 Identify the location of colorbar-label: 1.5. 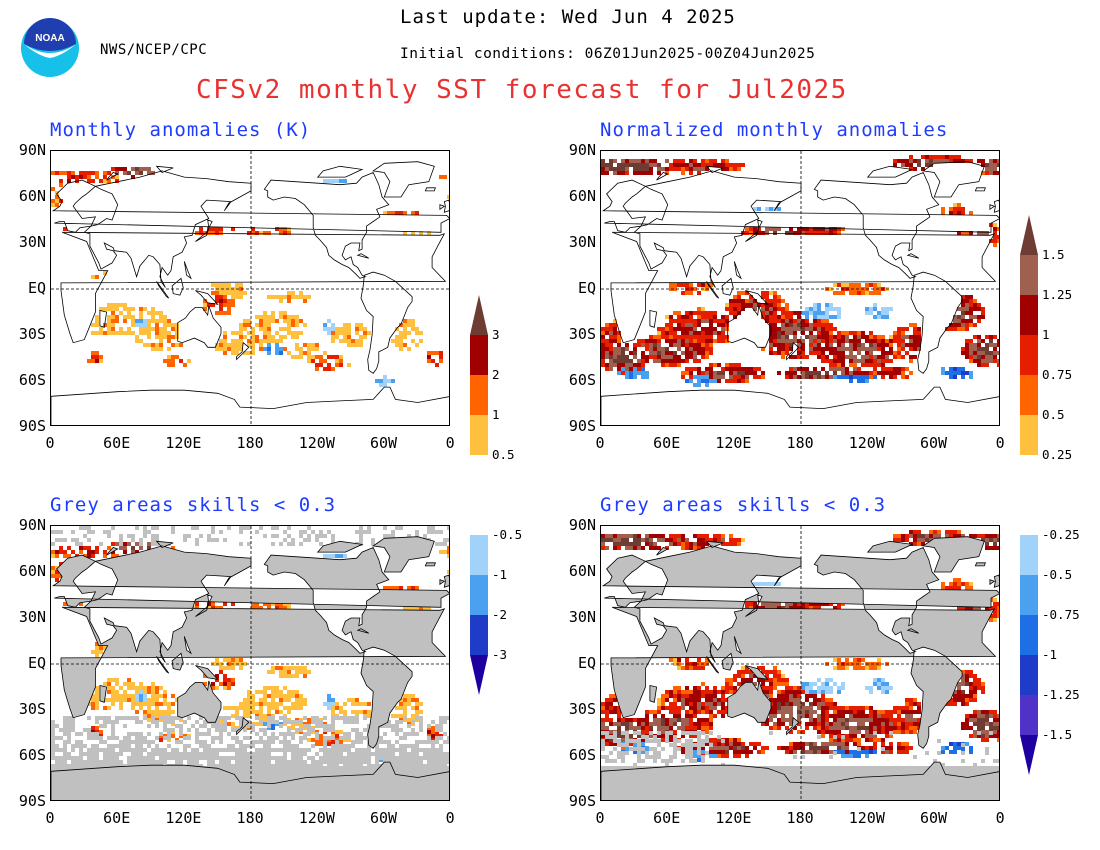
(1053, 254).